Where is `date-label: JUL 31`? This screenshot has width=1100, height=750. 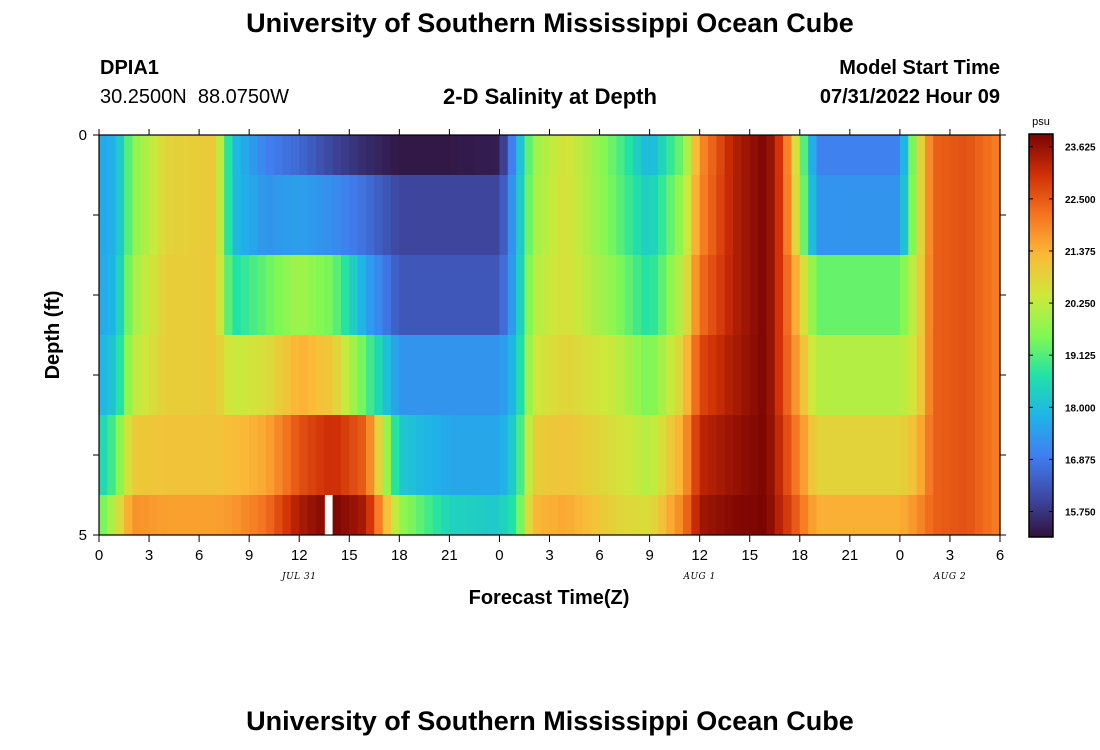 date-label: JUL 31 is located at coordinates (298, 577).